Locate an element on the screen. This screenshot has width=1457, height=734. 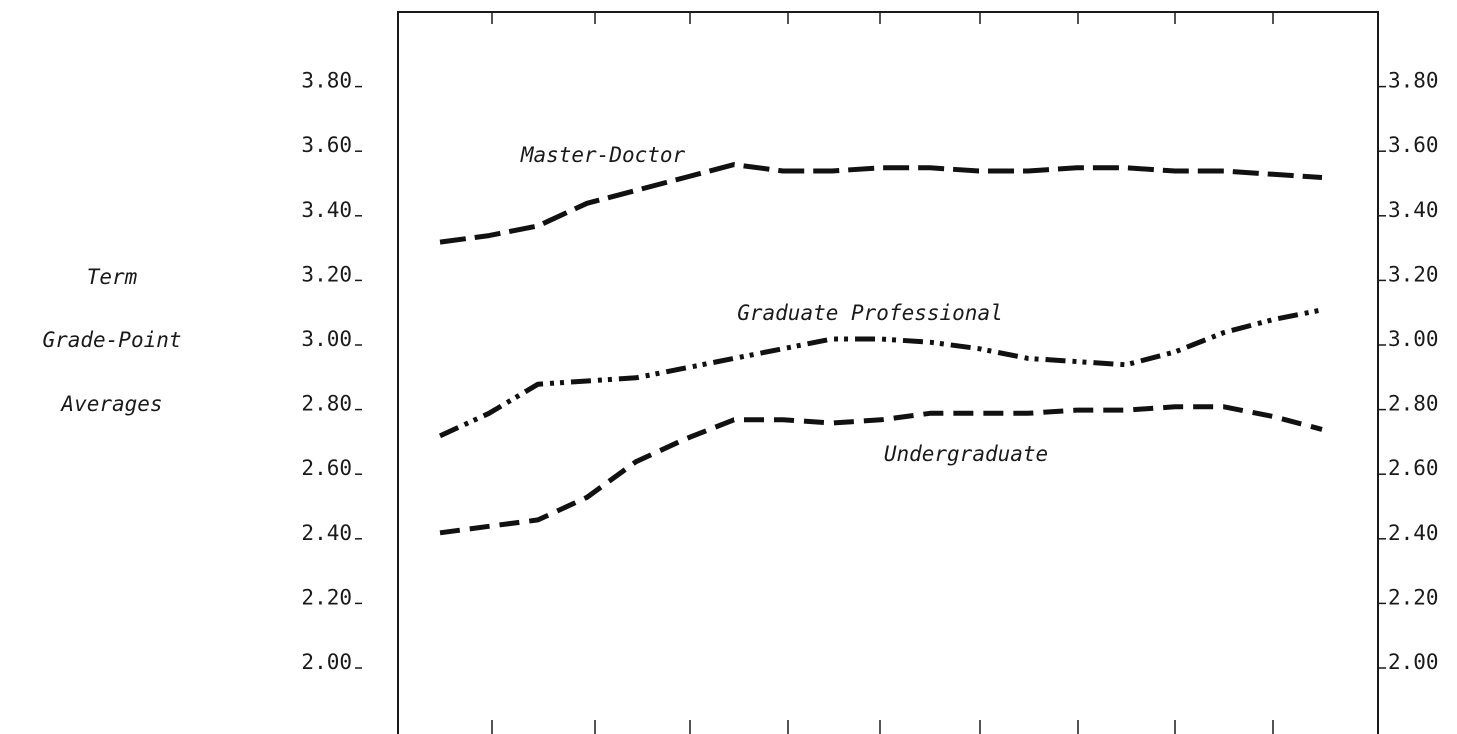
series-line-master-doctor is located at coordinates (881, 203).